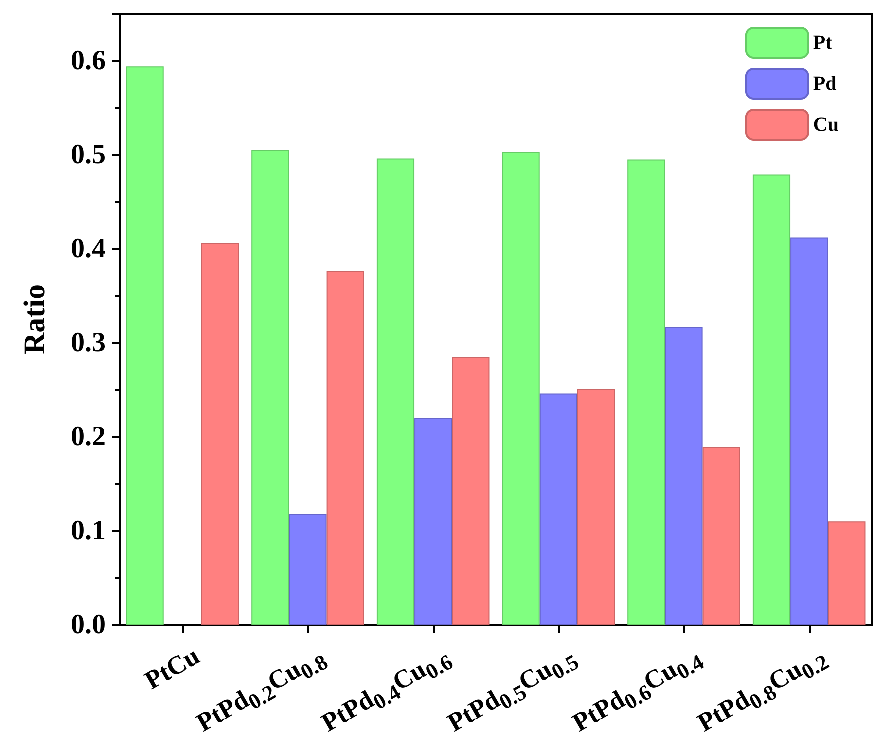 The image size is (874, 736). I want to click on y-tick-label: 0.5, so click(88, 155).